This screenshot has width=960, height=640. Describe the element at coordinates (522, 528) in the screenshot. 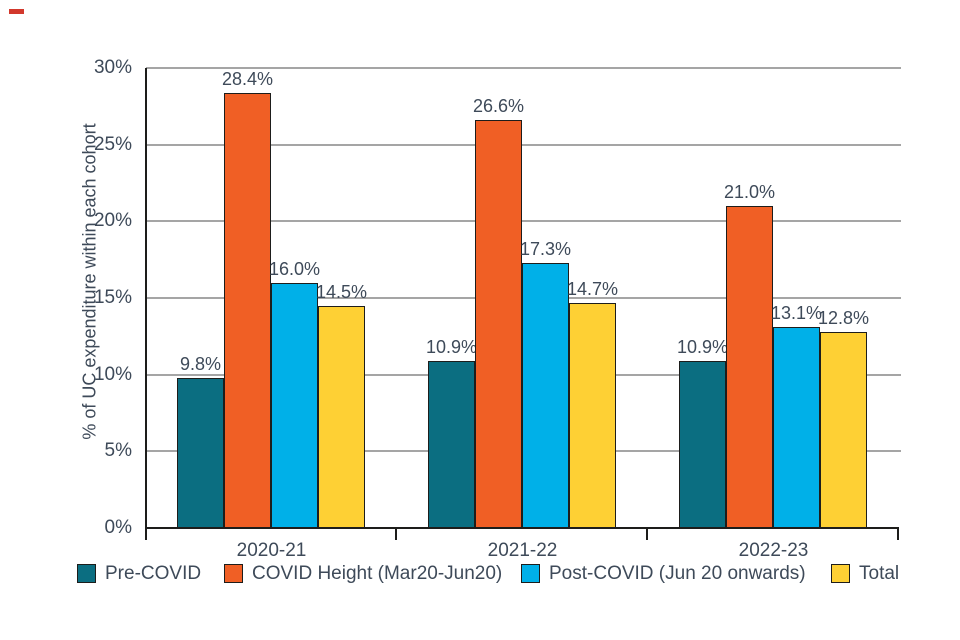

I see `x-axis-line` at that location.